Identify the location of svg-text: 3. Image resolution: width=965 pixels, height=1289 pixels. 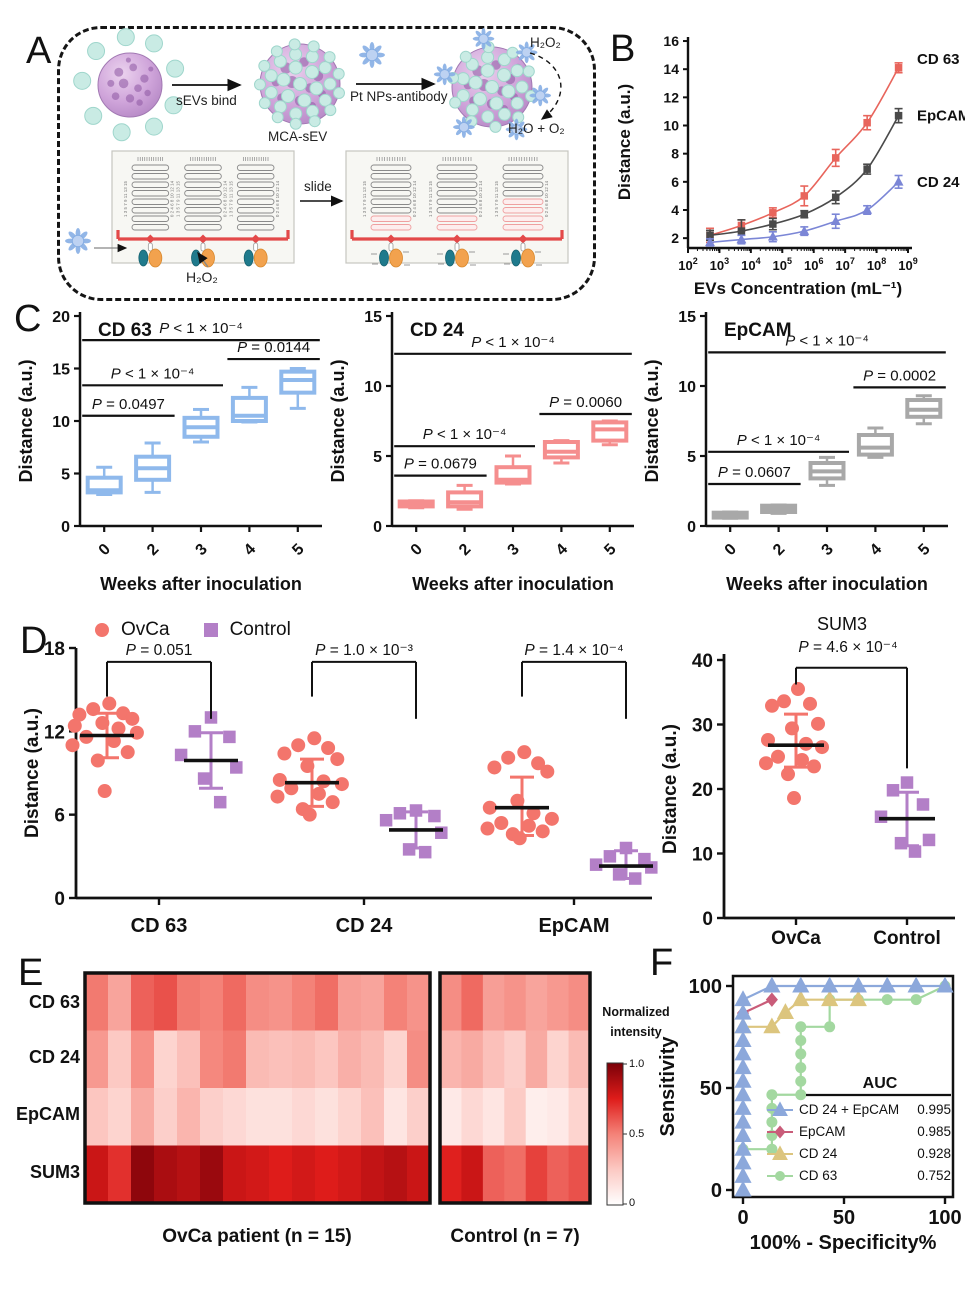
(202, 550).